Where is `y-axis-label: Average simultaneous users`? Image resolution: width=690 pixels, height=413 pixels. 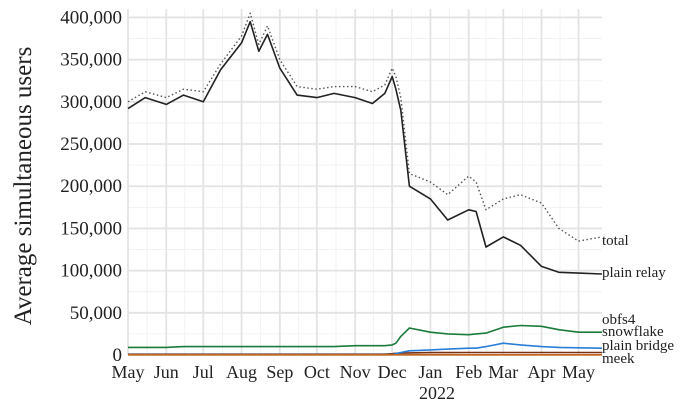
y-axis-label: Average simultaneous users is located at coordinates (23, 186).